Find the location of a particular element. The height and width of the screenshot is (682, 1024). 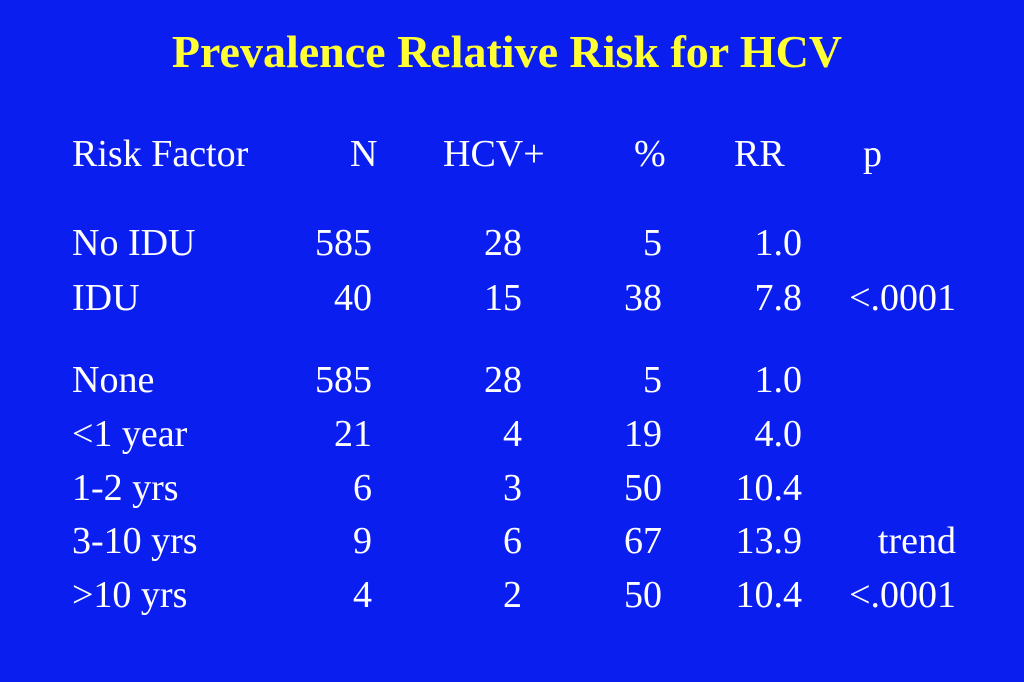

table-row: 3-10 yrs 9 6 67 13.9 trend is located at coordinates (512, 541).